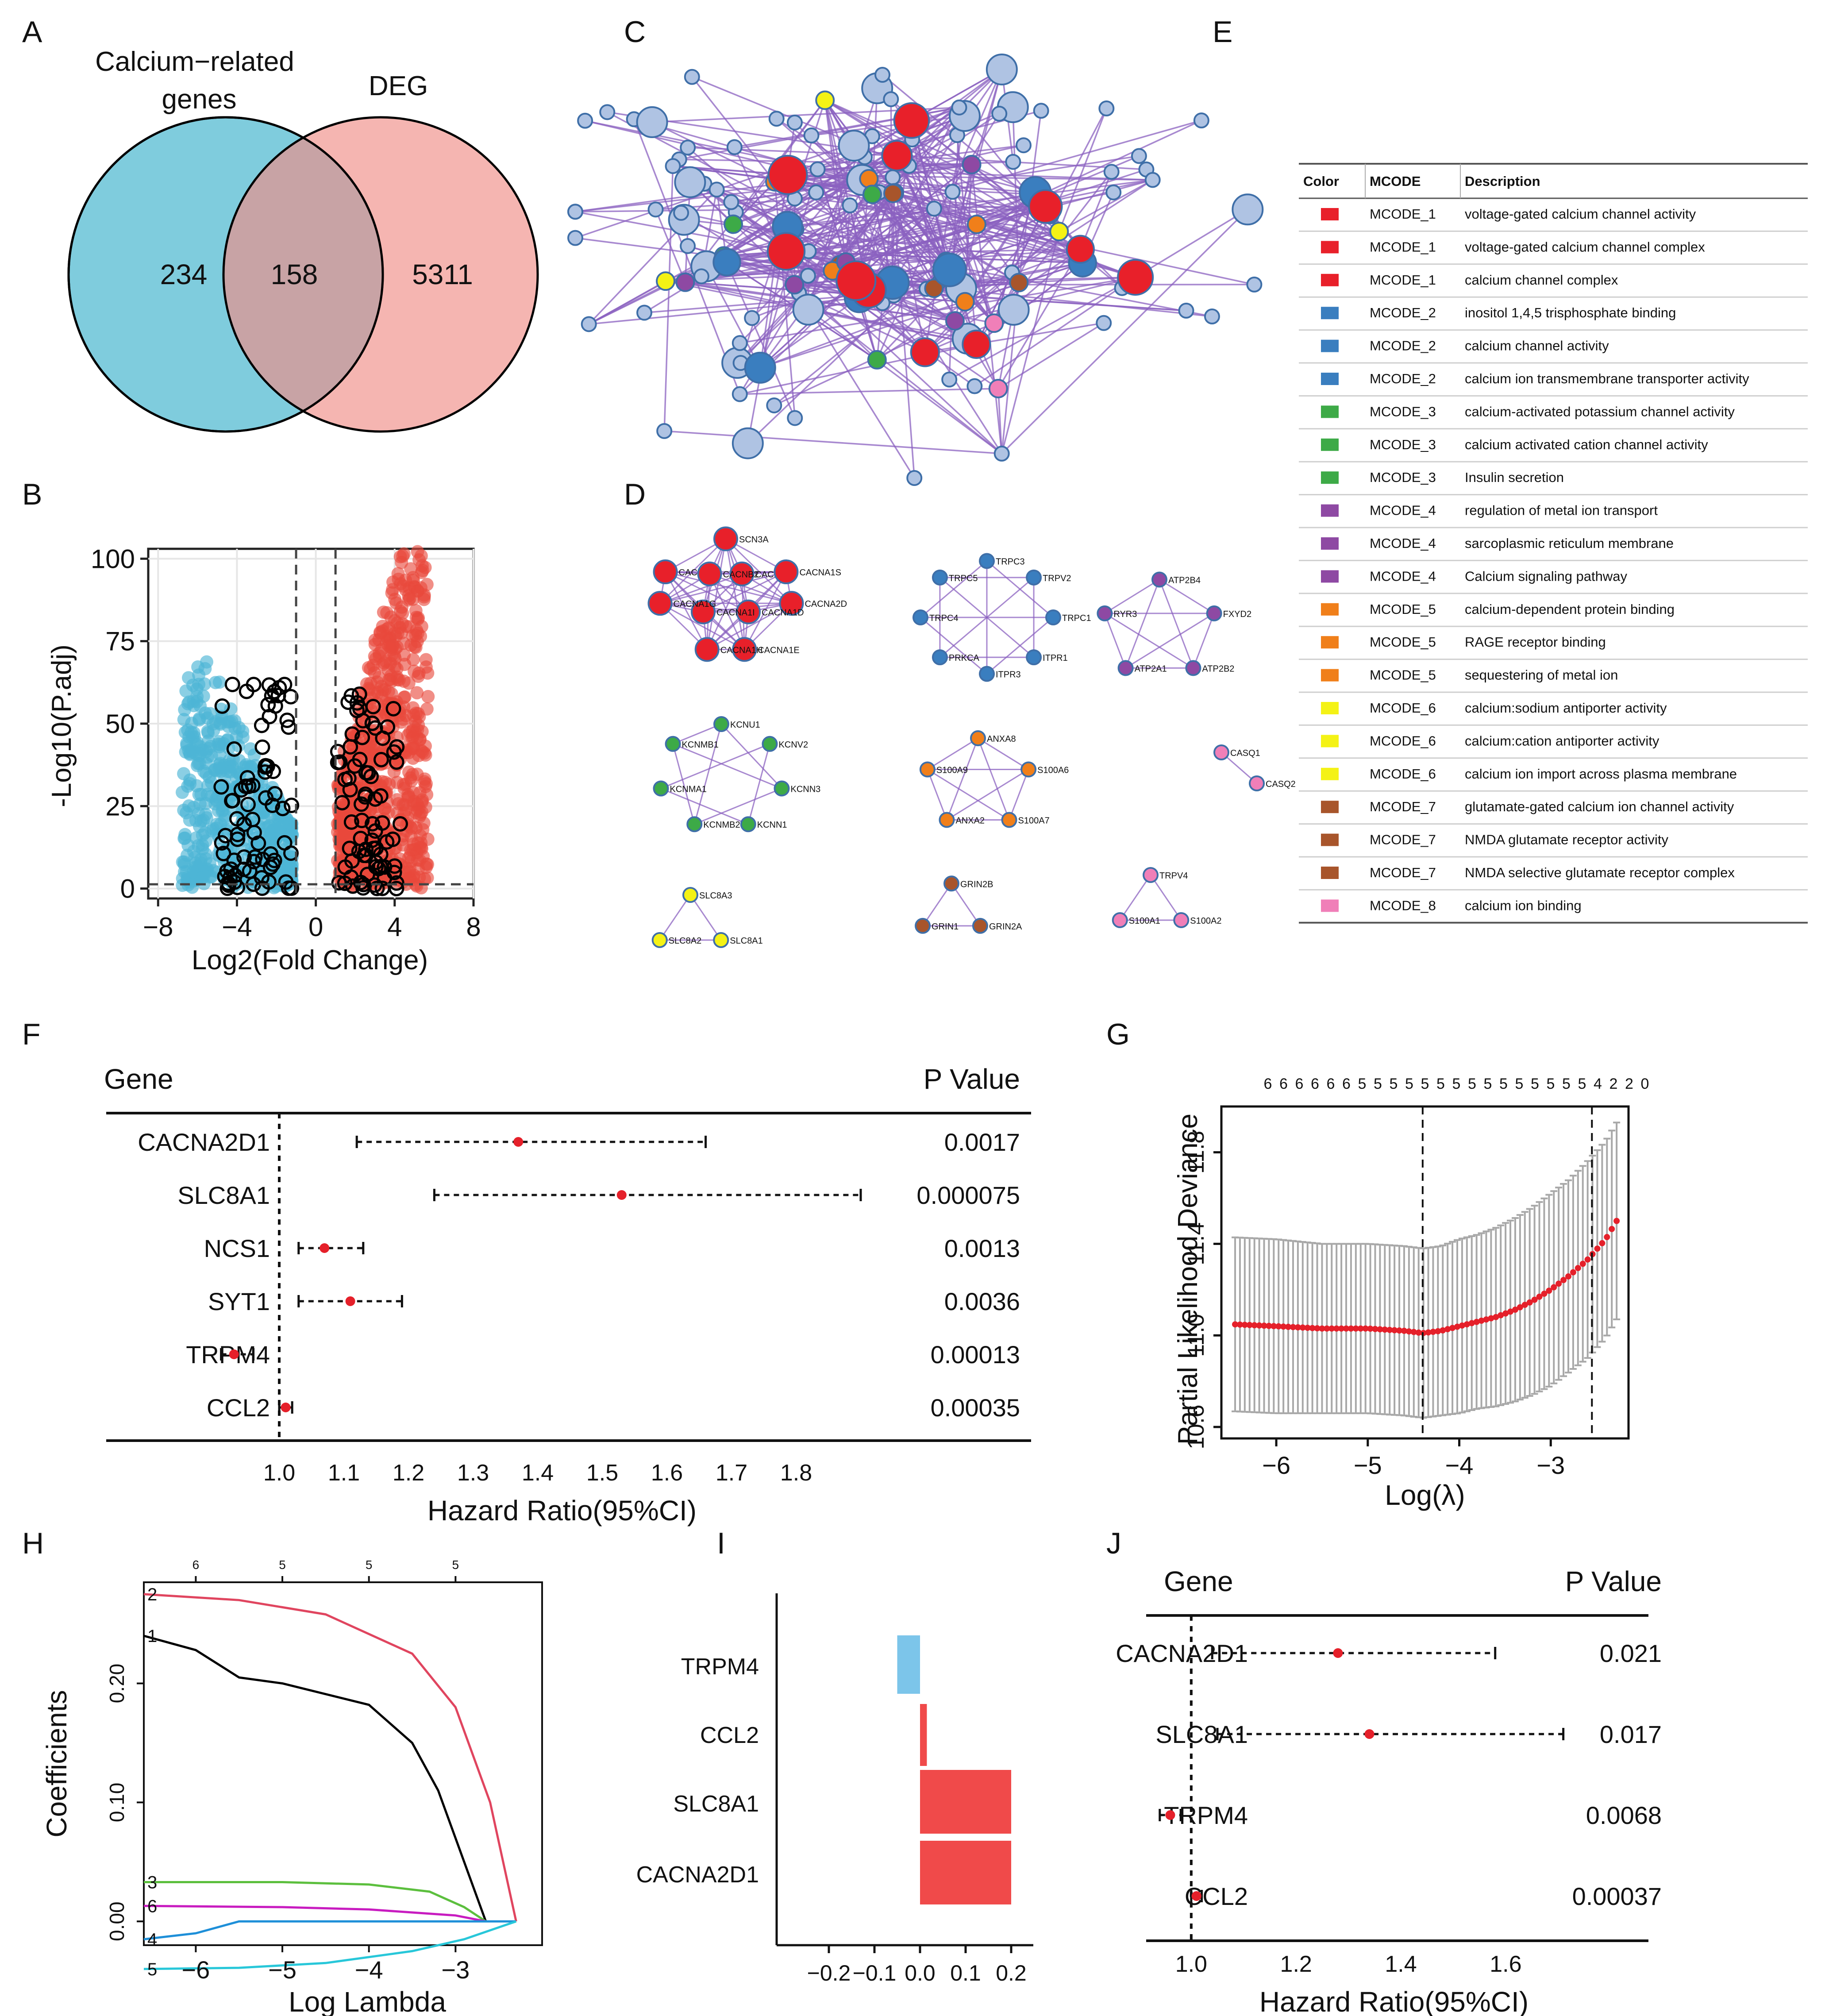 The height and width of the screenshot is (2016, 1825). Describe the element at coordinates (367, 2001) in the screenshot. I see `paths-x-label: Log Lambda` at that location.